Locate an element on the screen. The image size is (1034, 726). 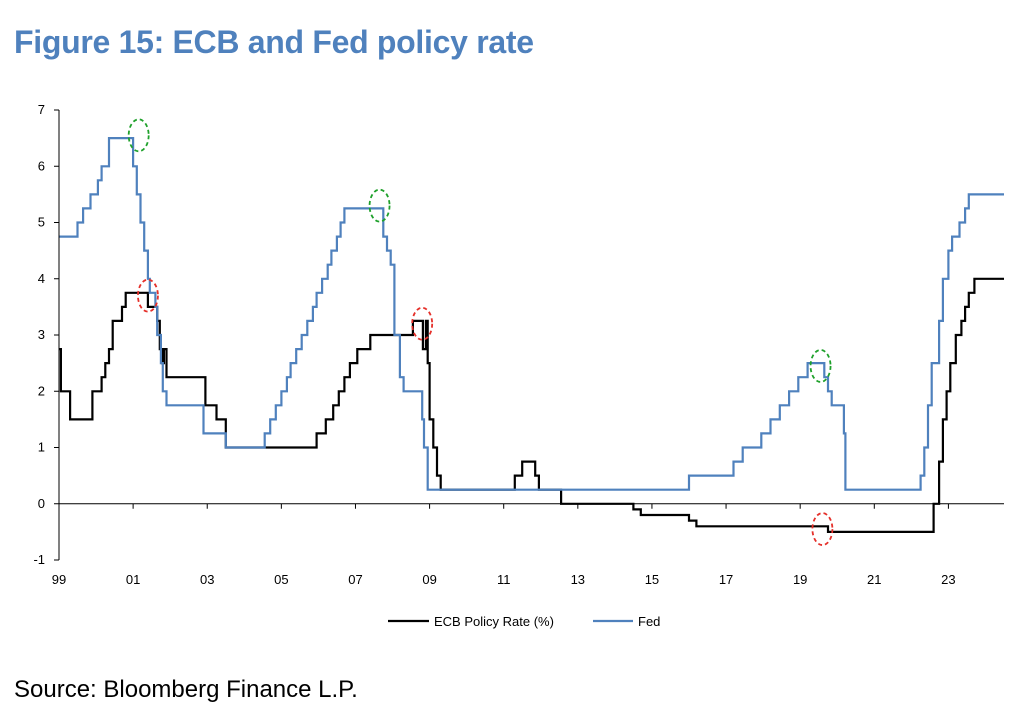
x-tick-label: 17 is located at coordinates (726, 579).